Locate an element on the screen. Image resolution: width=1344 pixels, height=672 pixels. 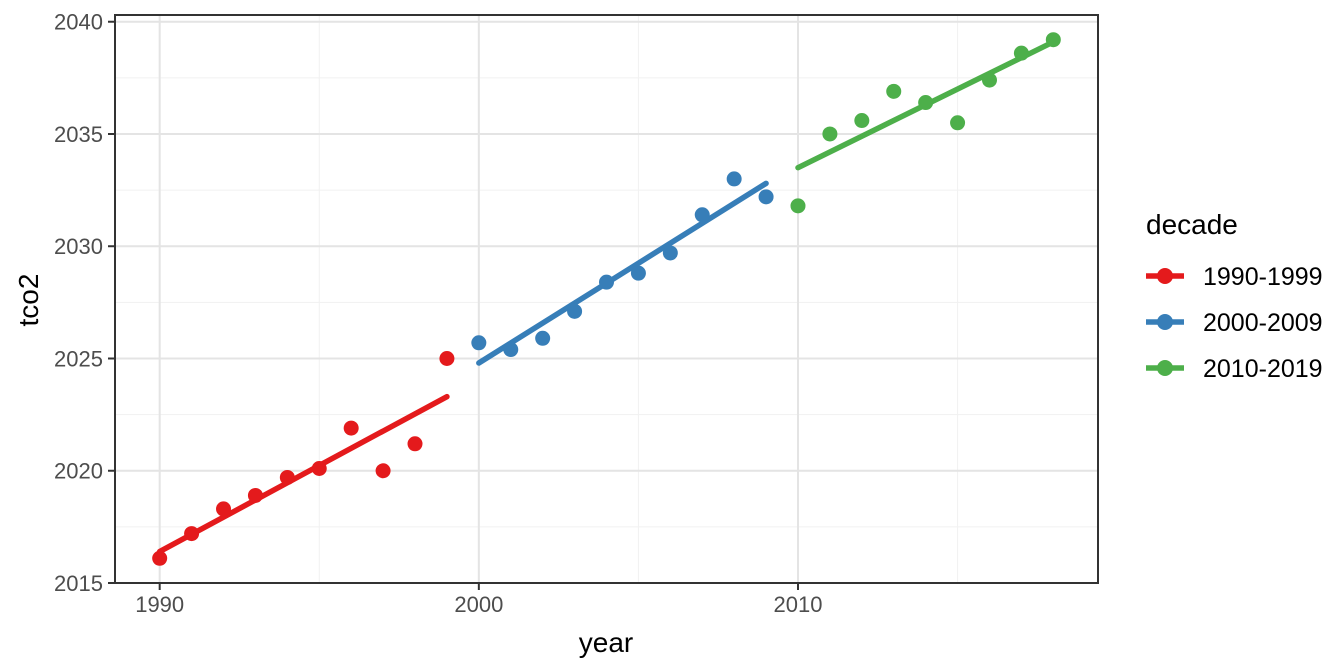
x-tick-label: 2010 is located at coordinates (798, 604).